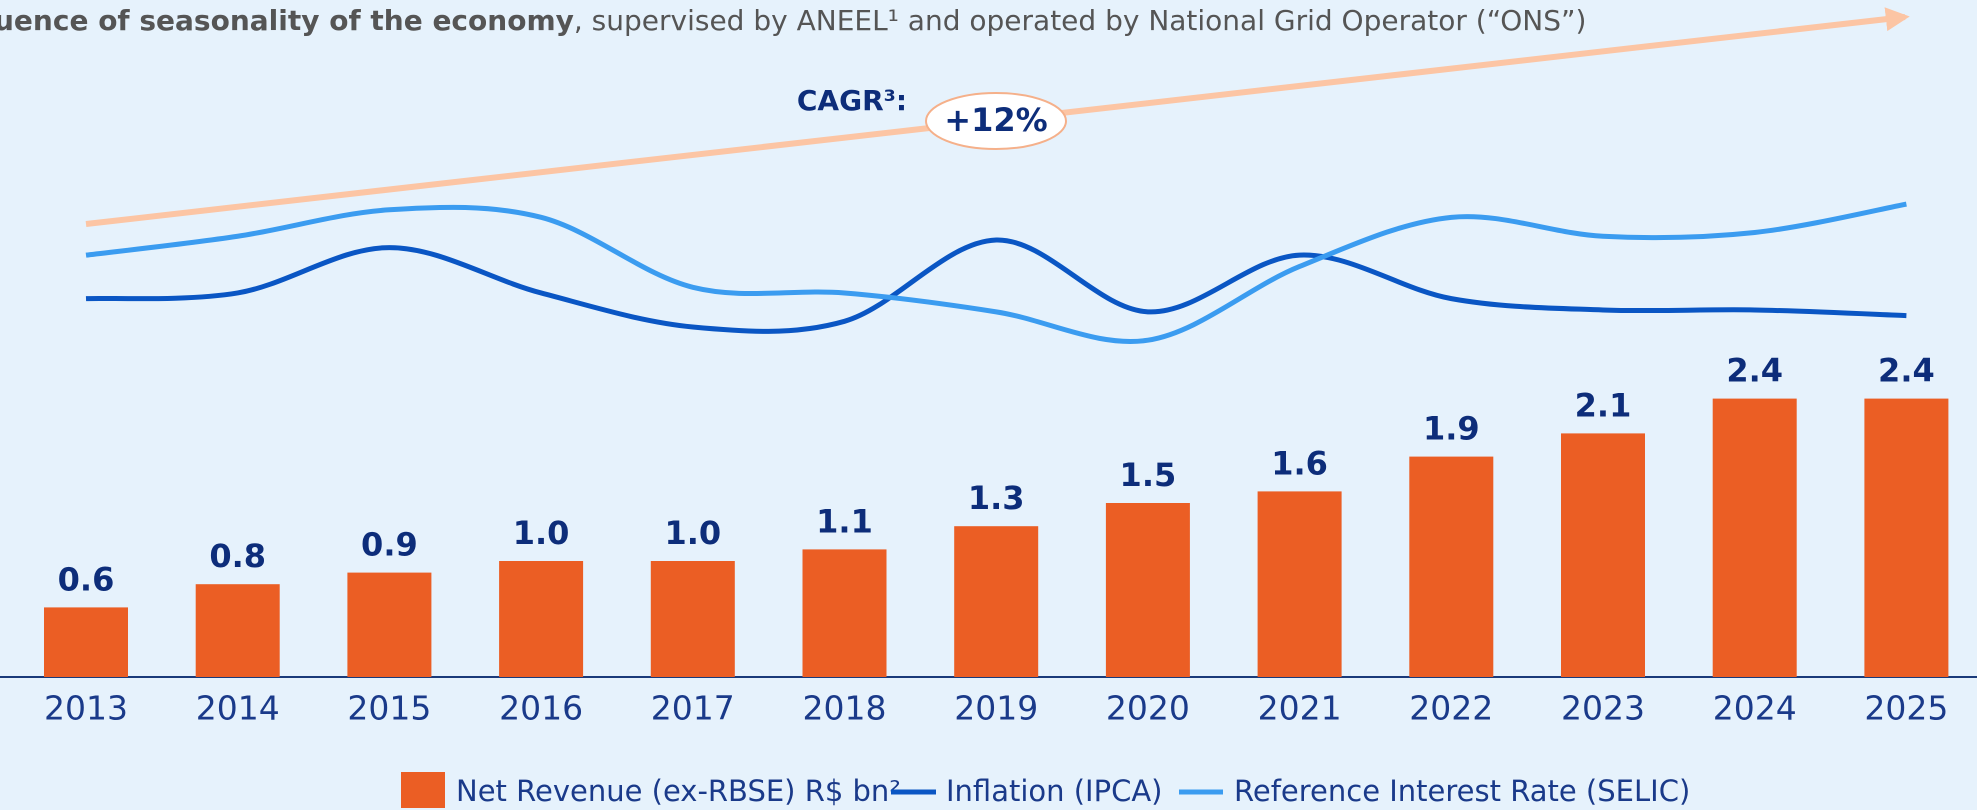 The image size is (1977, 810). I want to click on legend-swatch, so click(423, 790).